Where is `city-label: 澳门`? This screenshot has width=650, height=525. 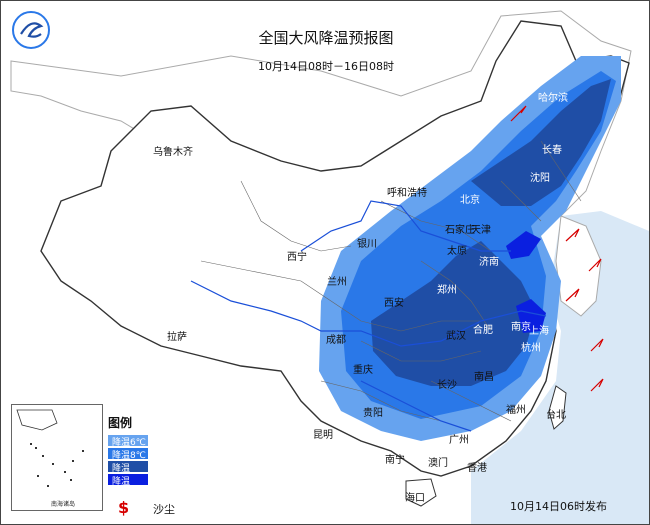
city-label: 澳门 is located at coordinates (438, 463).